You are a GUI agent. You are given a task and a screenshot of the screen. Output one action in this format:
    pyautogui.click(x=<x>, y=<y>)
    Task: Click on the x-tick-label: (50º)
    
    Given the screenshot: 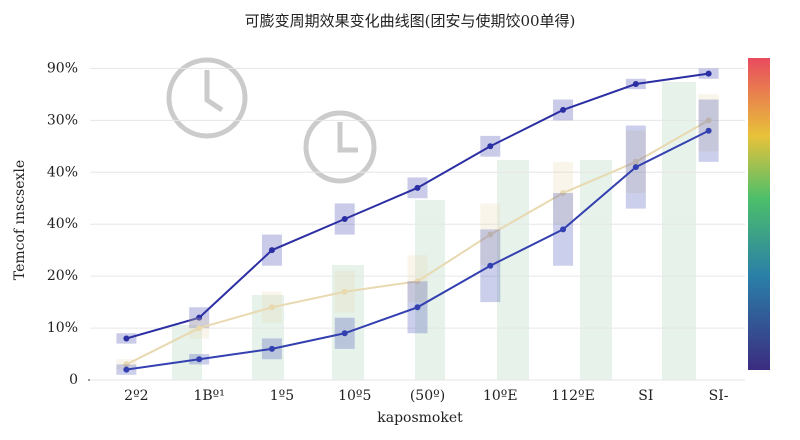 What is the action you would take?
    pyautogui.click(x=427, y=396)
    